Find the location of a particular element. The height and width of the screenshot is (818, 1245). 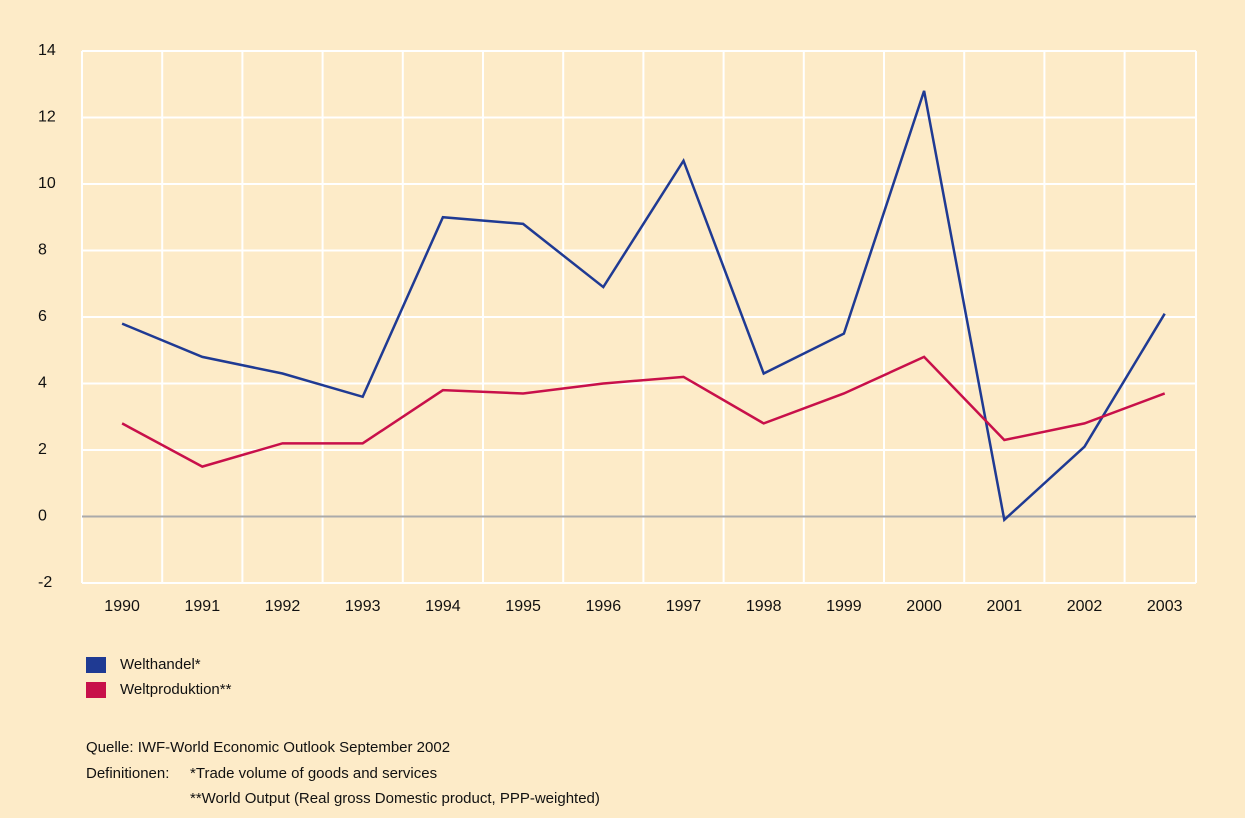

y-tick-label: -2 is located at coordinates (45, 582).